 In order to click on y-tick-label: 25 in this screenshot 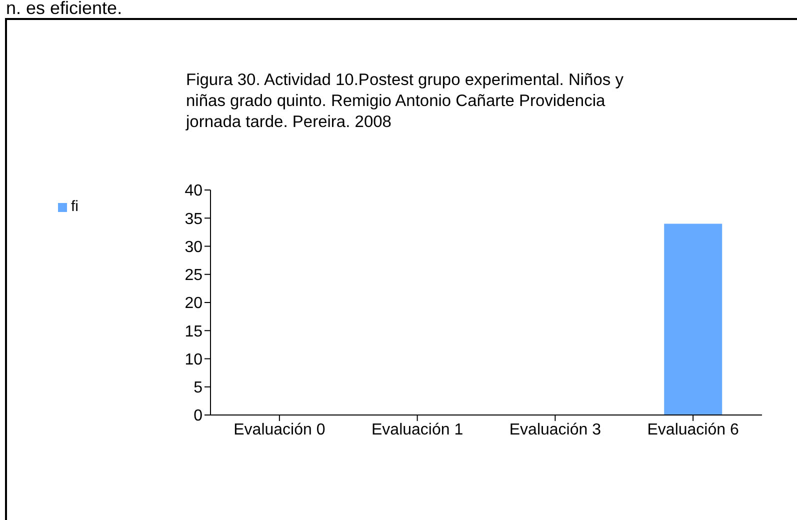, I will do `click(193, 275)`.